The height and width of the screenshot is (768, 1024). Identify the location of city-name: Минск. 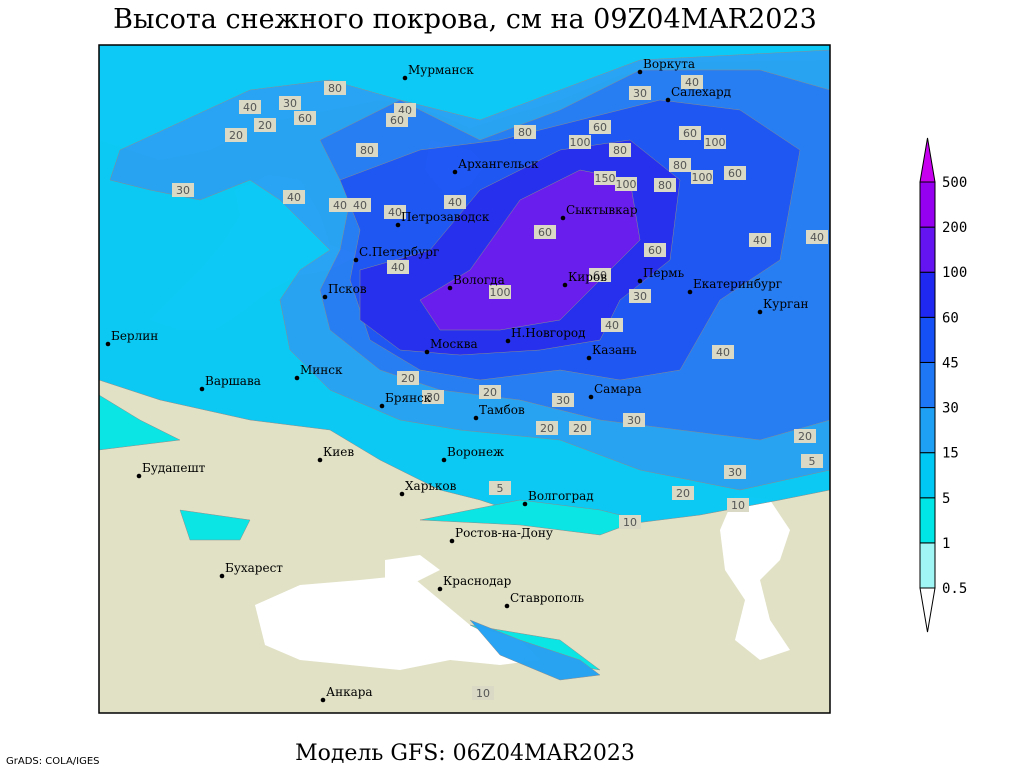
(321, 370).